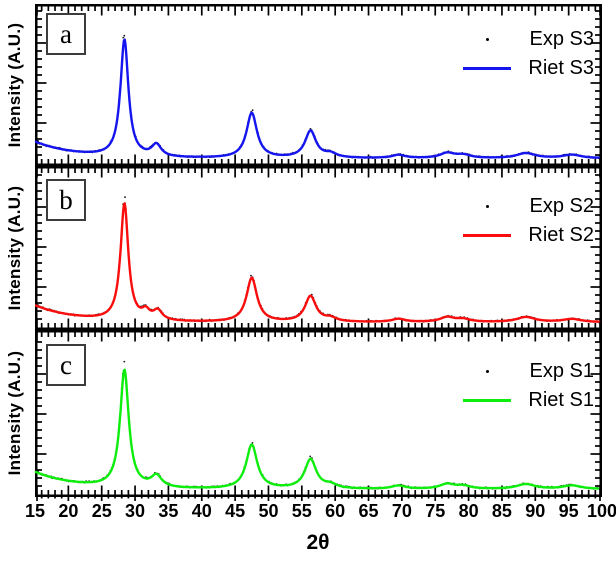 This screenshot has height=565, width=616. What do you see at coordinates (561, 371) in the screenshot?
I see `legend-label: Exp S1` at bounding box center [561, 371].